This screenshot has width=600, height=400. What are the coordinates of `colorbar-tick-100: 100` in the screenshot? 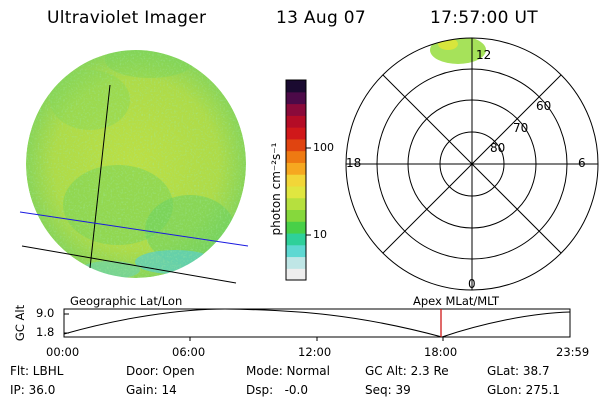 It's located at (323, 147).